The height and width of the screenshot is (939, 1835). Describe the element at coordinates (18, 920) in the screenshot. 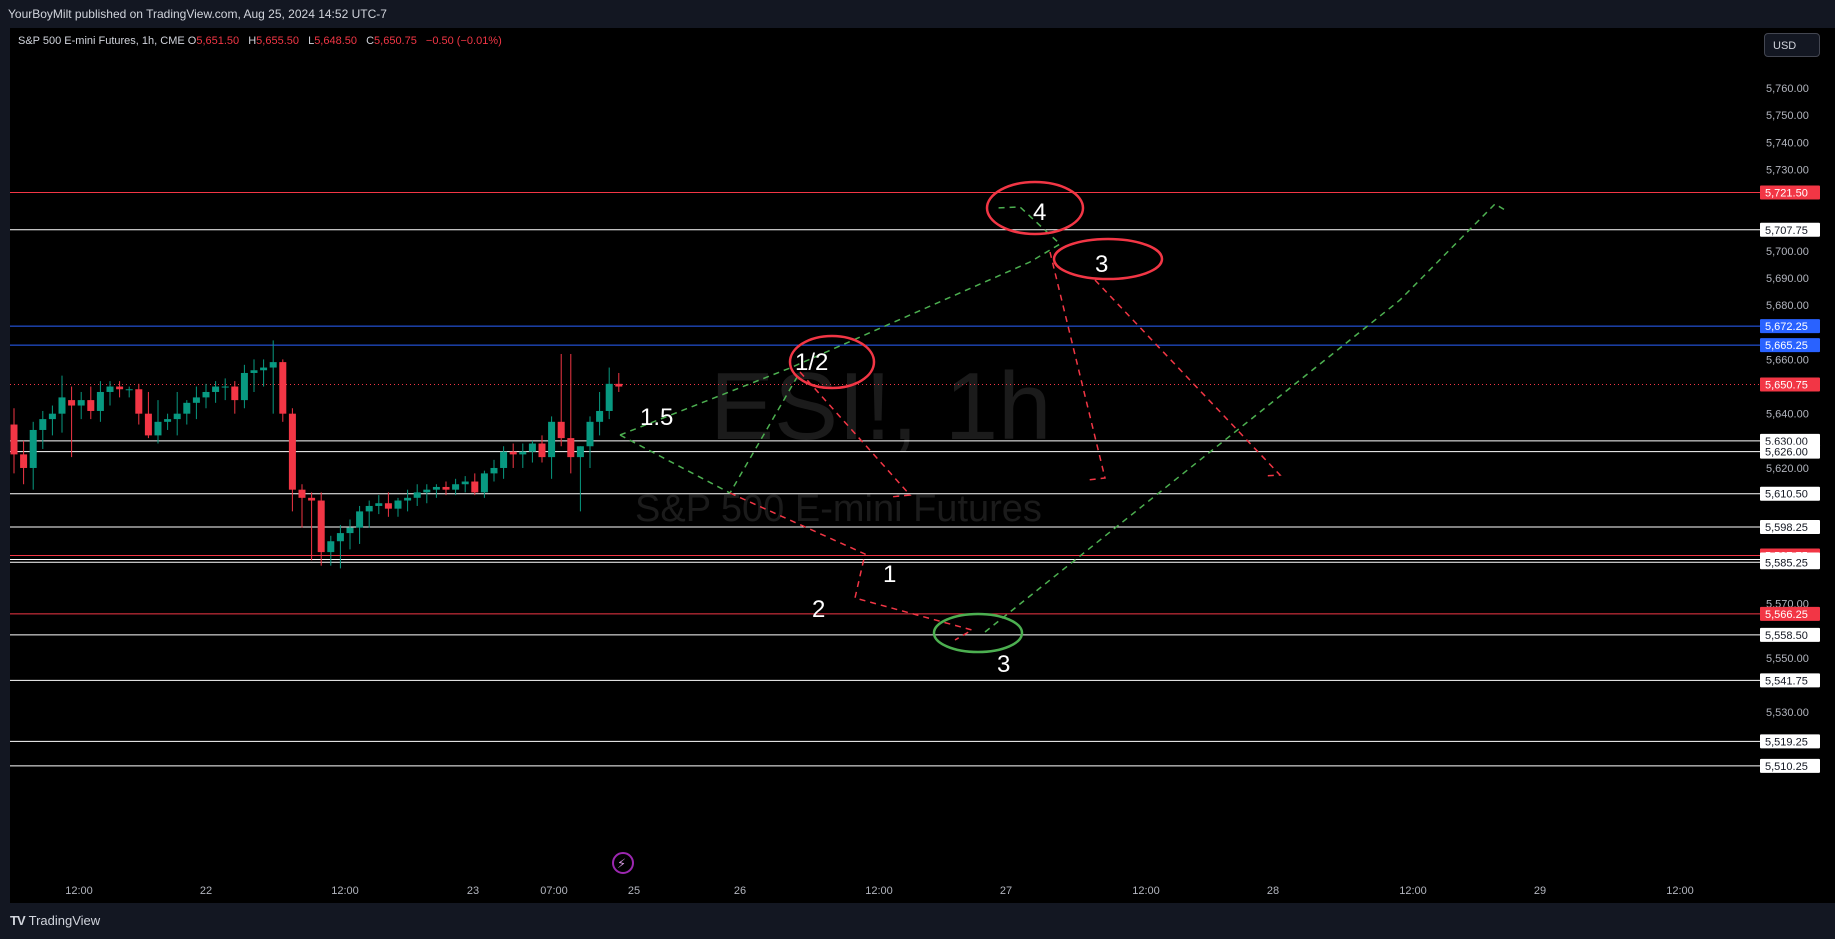

I see `tradingview-logo-icon: TV` at that location.